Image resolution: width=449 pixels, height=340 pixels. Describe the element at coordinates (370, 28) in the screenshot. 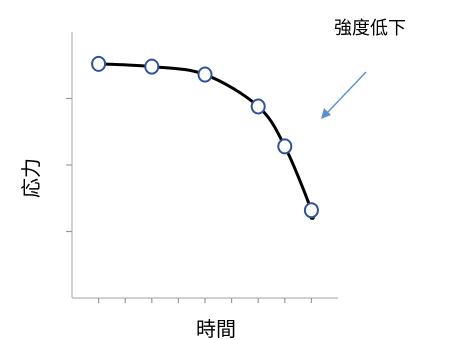

I see `annotation-label: 強度低下` at that location.